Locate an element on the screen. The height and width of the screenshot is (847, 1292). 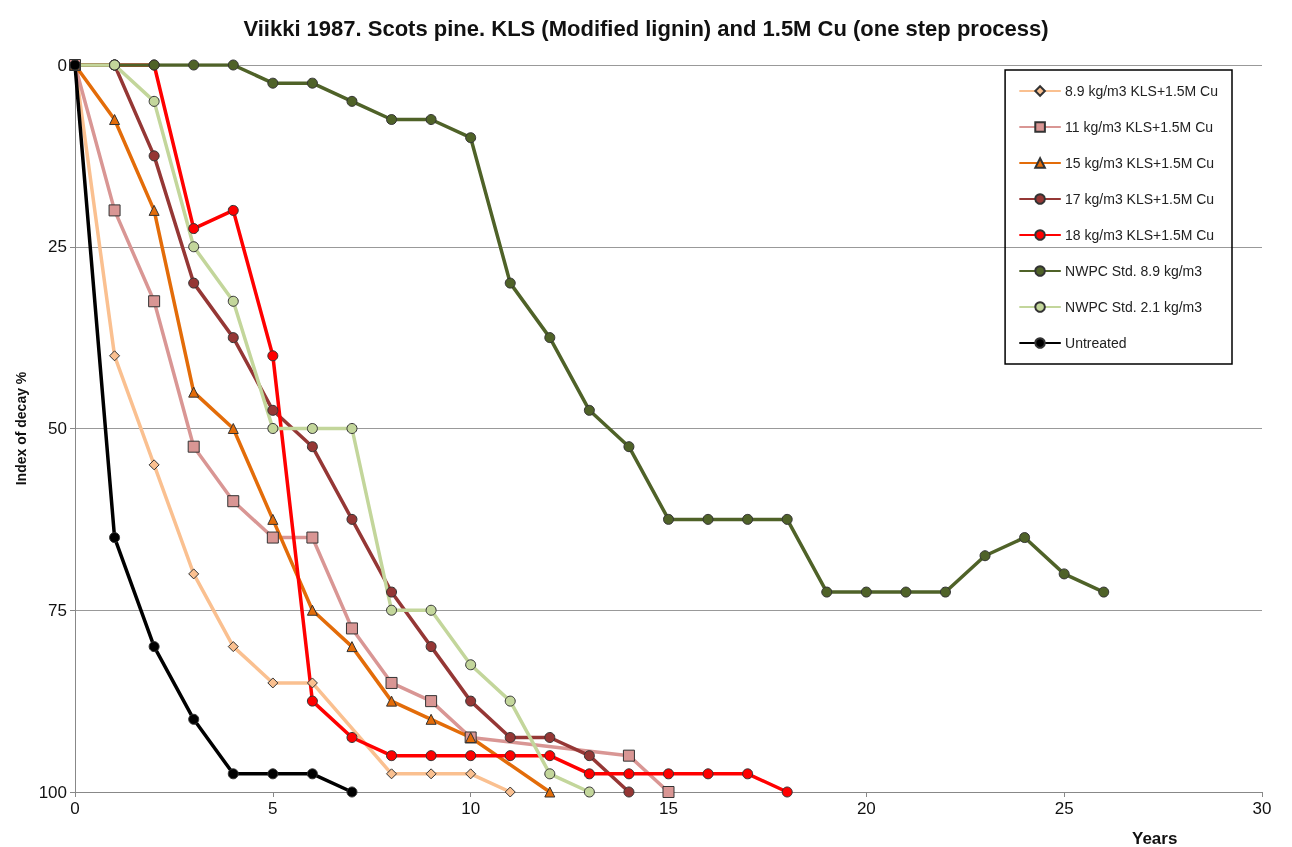
legend-label: 17 kg/m3 KLS+1.5M Cu is located at coordinates (1140, 199).